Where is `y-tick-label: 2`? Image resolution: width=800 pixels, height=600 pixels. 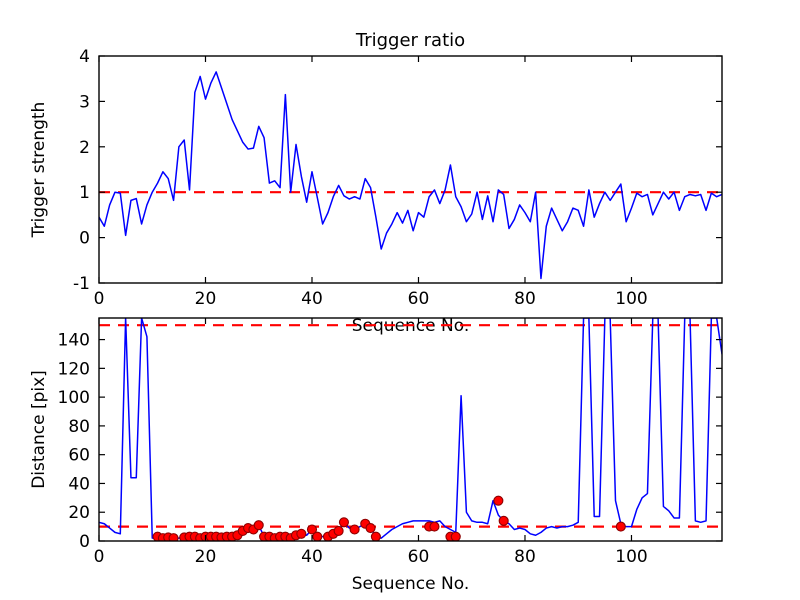 y-tick-label: 2 is located at coordinates (84, 148).